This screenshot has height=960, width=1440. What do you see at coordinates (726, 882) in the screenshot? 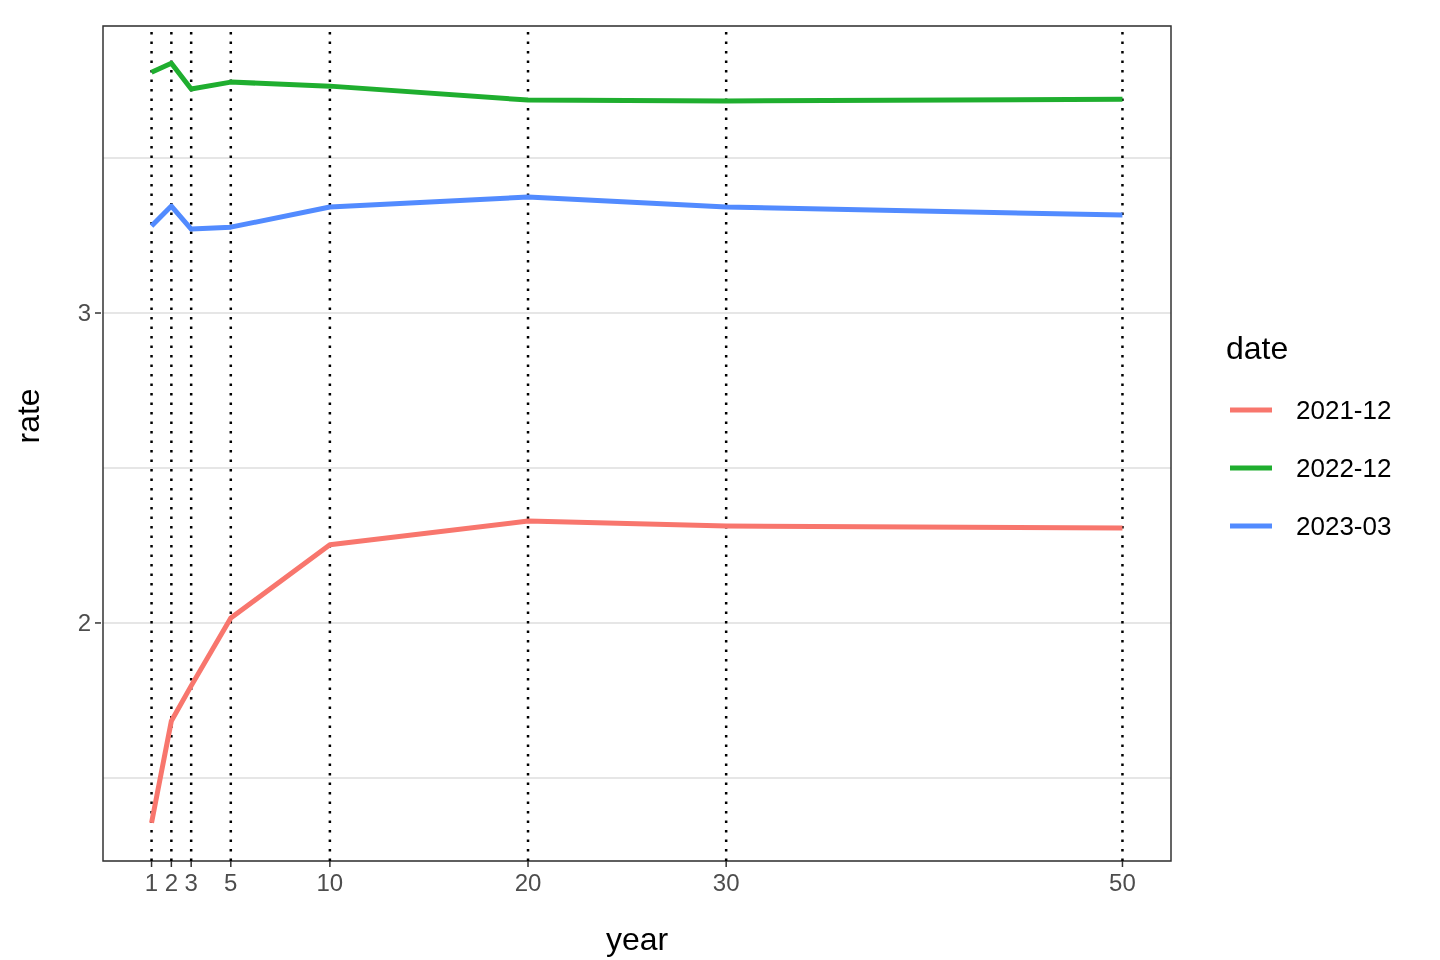
I see `x-tick-label: 30` at bounding box center [726, 882].